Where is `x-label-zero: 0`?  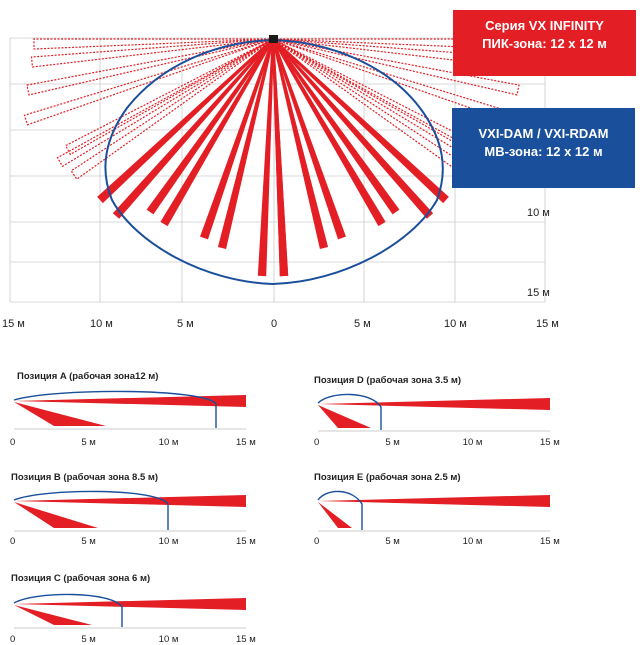
x-label-zero: 0 is located at coordinates (274, 324).